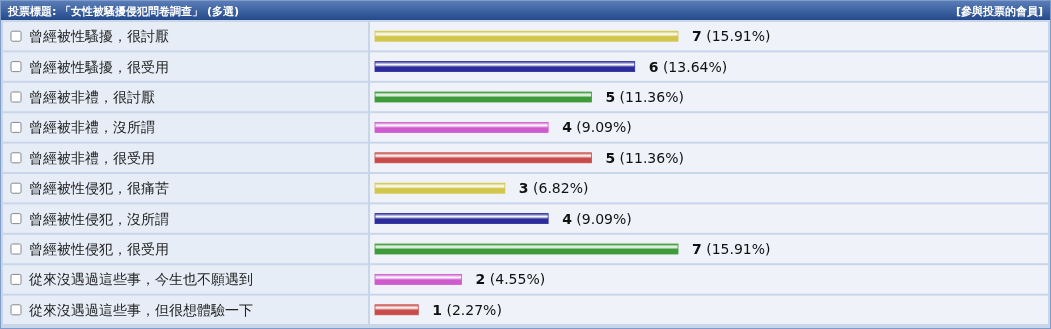 The width and height of the screenshot is (1051, 329). Describe the element at coordinates (123, 11) in the screenshot. I see `text: 投票標題: 「女性被騷擾侵犯問卷調查」 (多選)` at that location.